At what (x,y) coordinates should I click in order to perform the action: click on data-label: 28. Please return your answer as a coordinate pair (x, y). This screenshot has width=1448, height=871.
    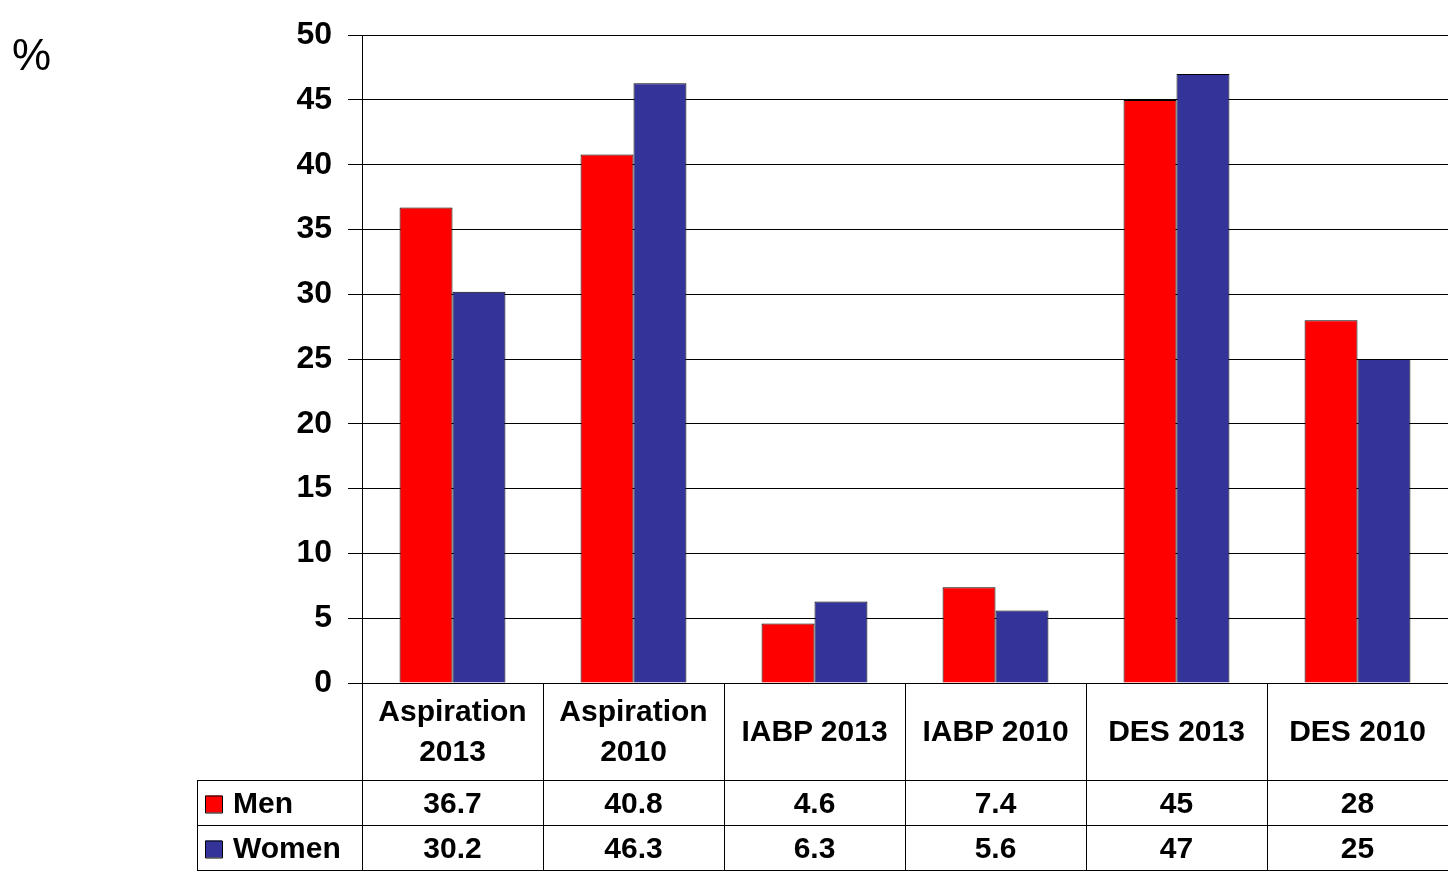
    Looking at the image, I should click on (1357, 802).